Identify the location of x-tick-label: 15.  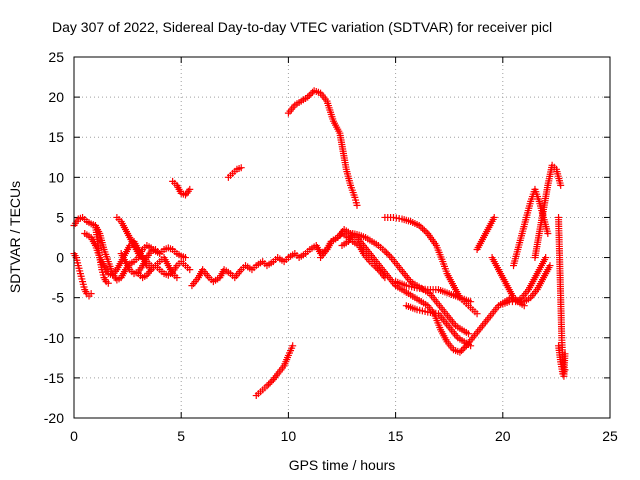
(396, 436).